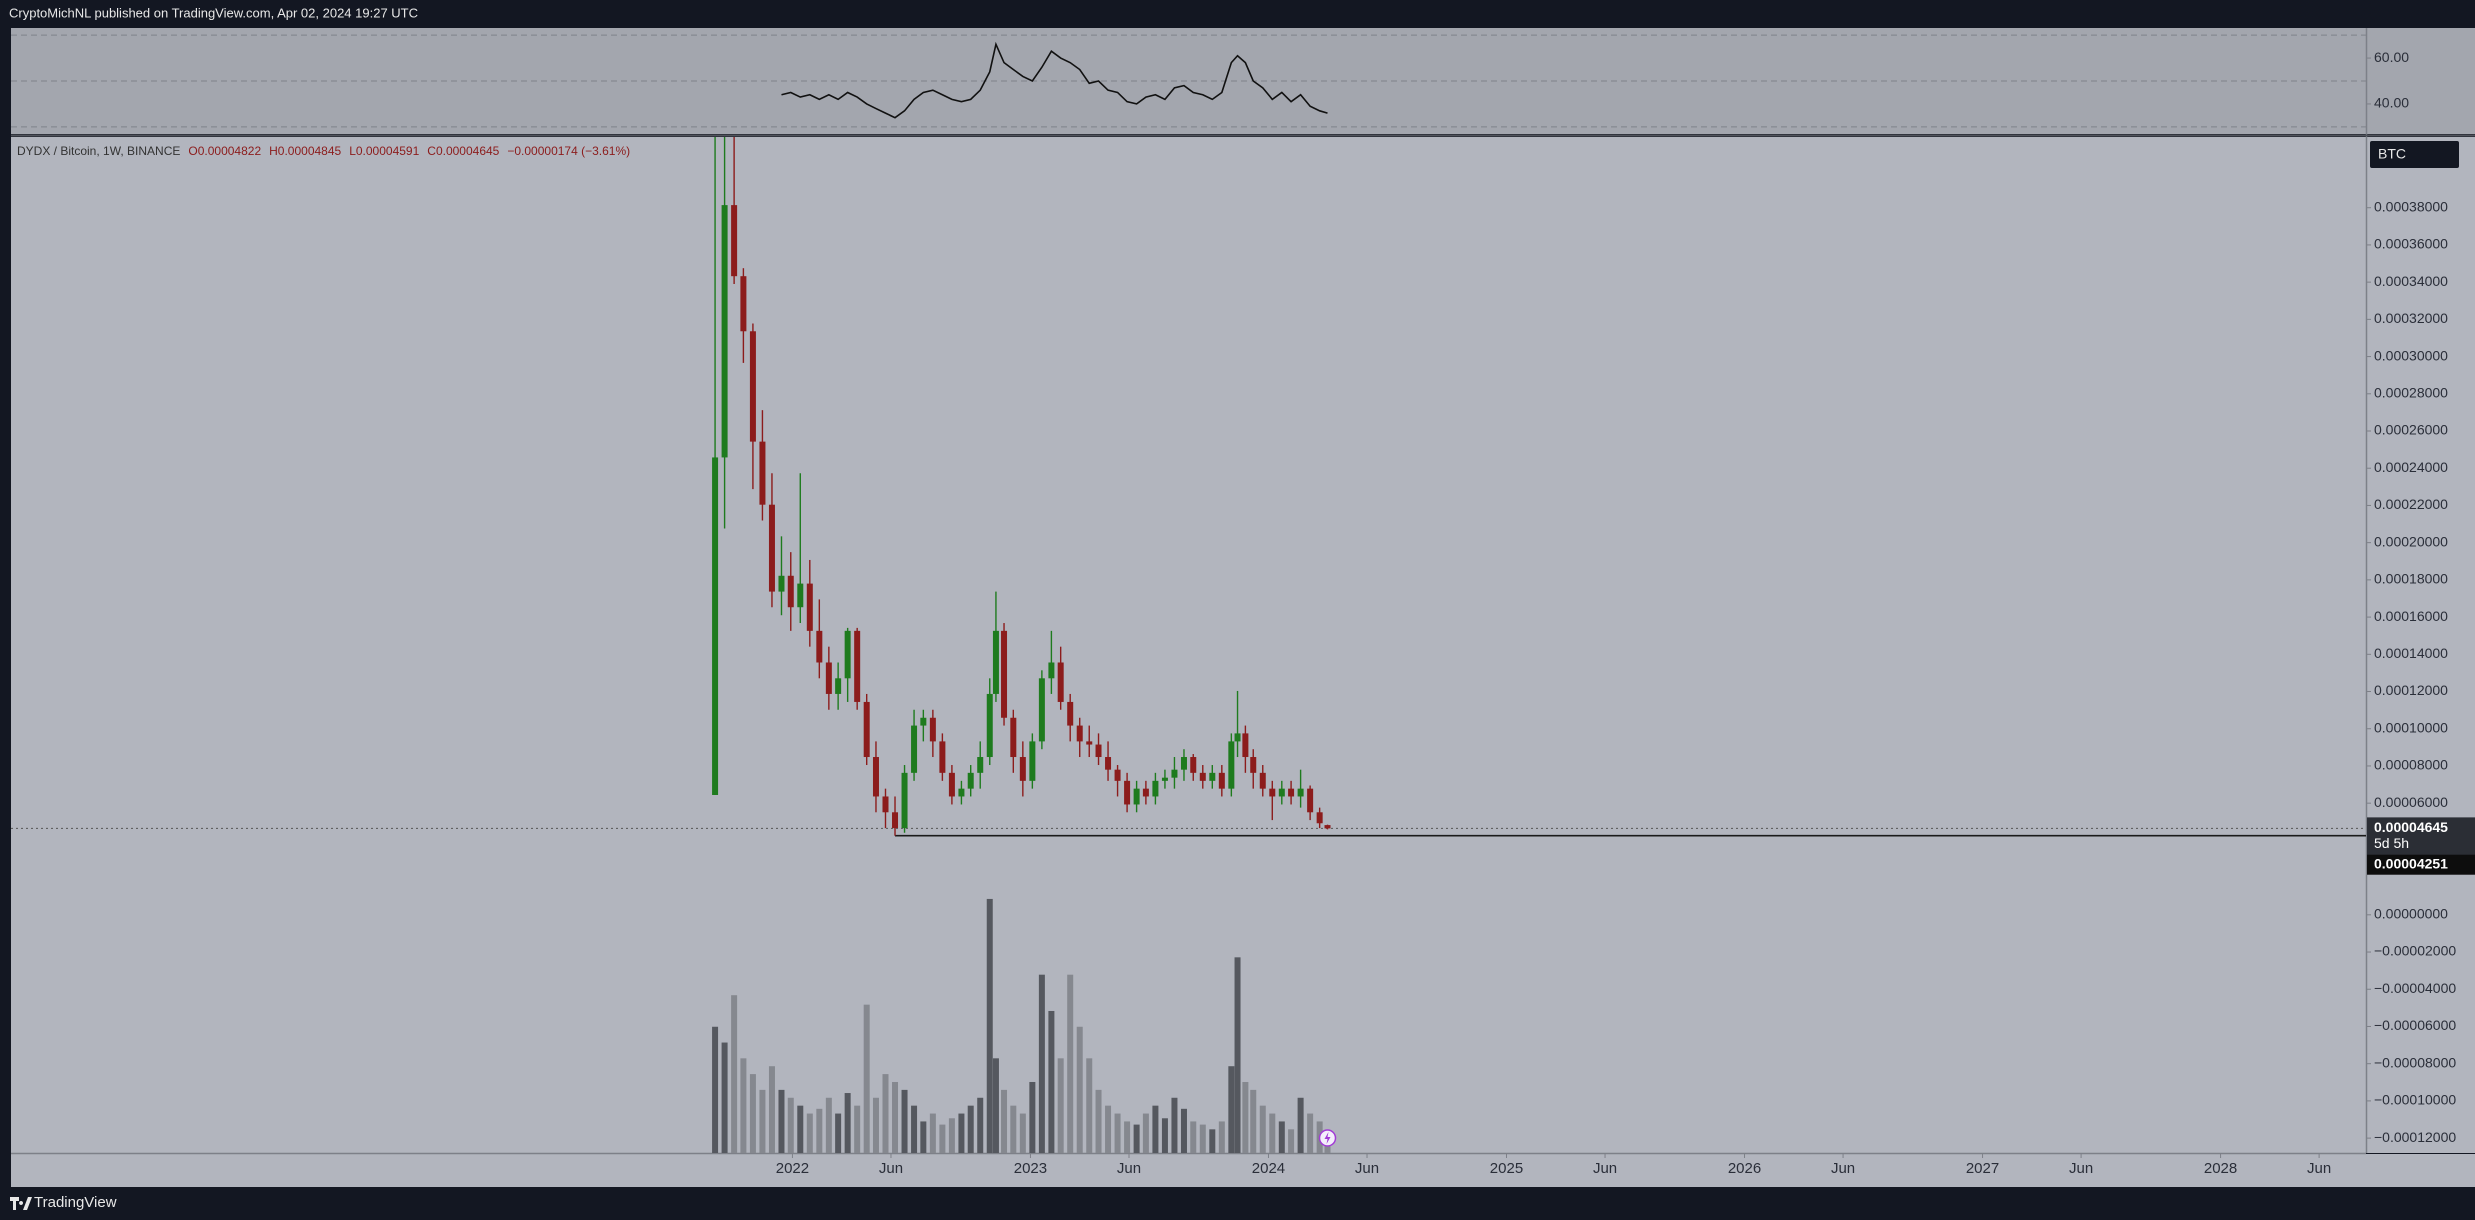 Image resolution: width=2475 pixels, height=1220 pixels. What do you see at coordinates (2392, 154) in the screenshot?
I see `currency-label: BTC` at bounding box center [2392, 154].